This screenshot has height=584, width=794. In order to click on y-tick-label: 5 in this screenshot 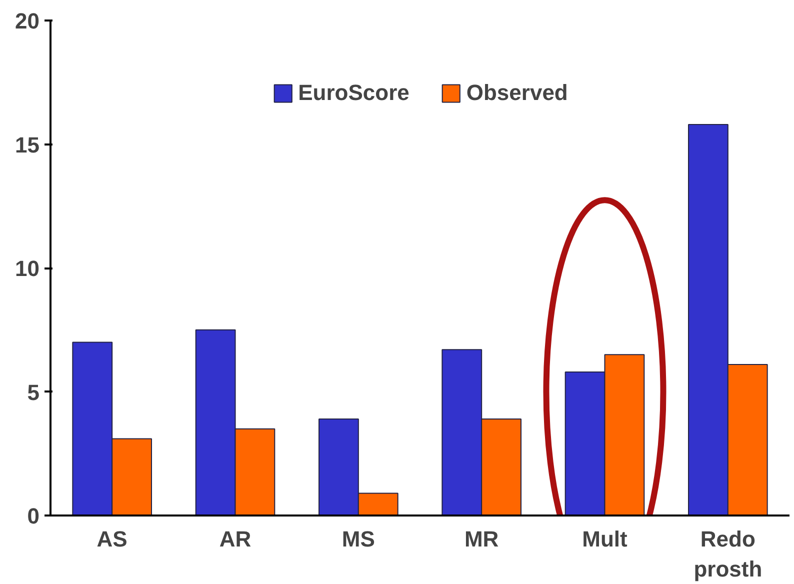, I will do `click(33, 392)`.